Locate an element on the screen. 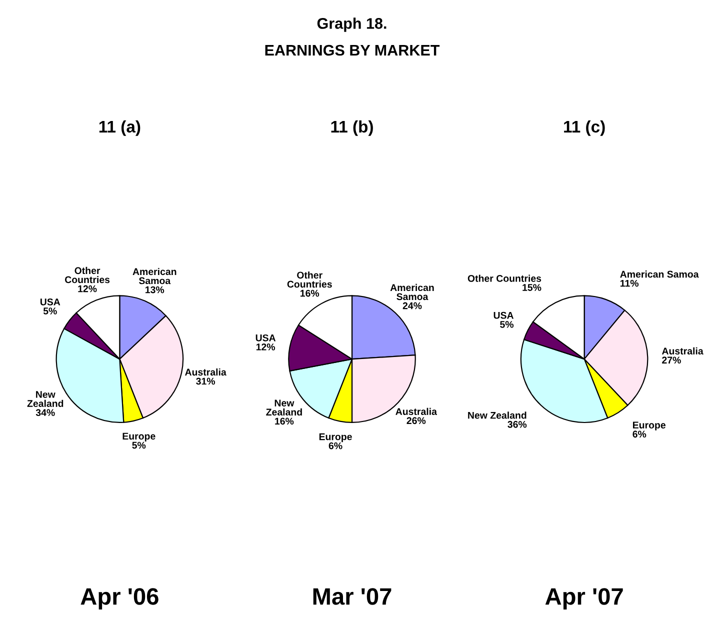 Image resolution: width=704 pixels, height=638 pixels. text: EARNINGS BY MARKET is located at coordinates (352, 50).